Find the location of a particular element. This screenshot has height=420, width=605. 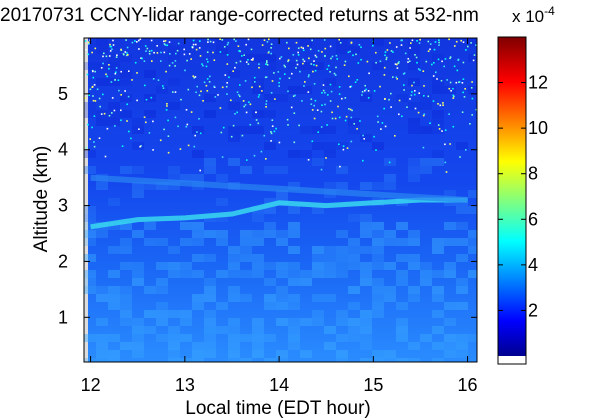

colorbar-ticks: 2 4 6 8 10 12 is located at coordinates (523, 196).